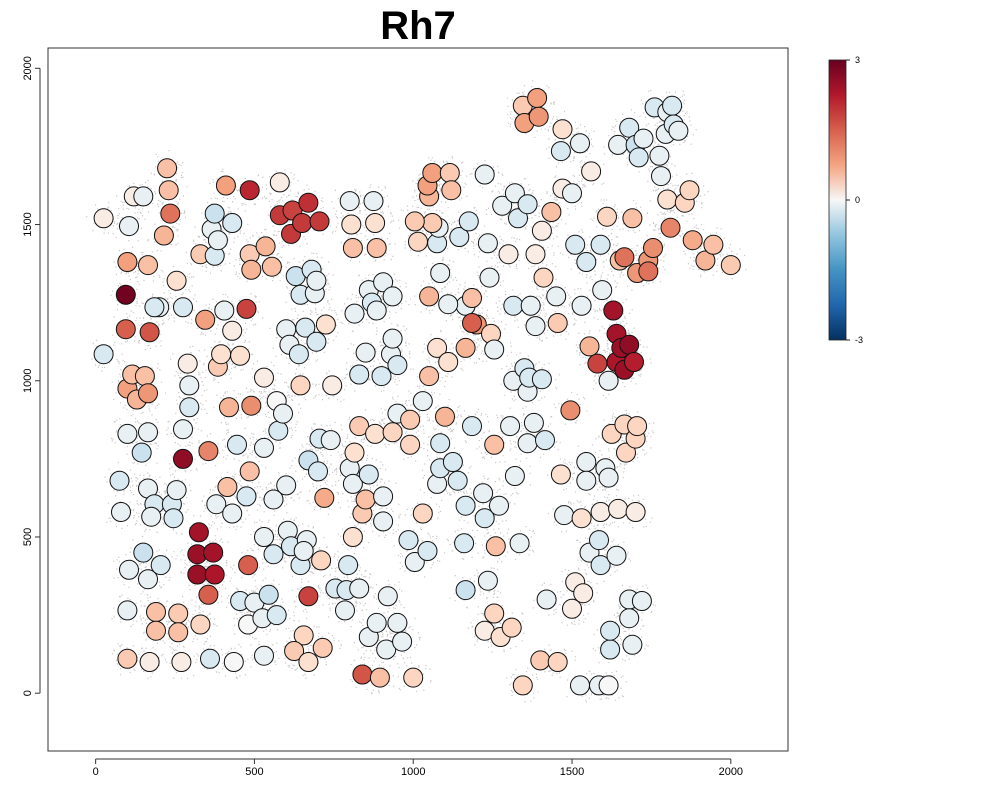 Image resolution: width=1000 pixels, height=800 pixels. What do you see at coordinates (31, 376) in the screenshot?
I see `y-axis: 0 500 1000 1500 2000` at bounding box center [31, 376].